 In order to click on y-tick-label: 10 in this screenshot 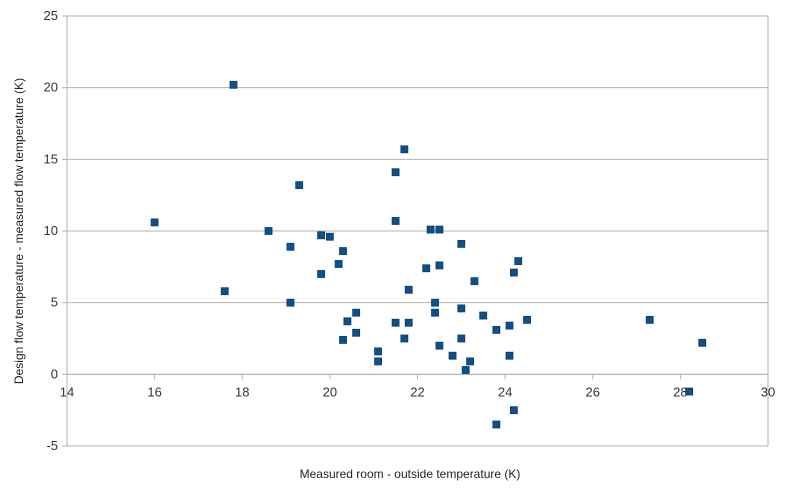, I will do `click(51, 230)`.